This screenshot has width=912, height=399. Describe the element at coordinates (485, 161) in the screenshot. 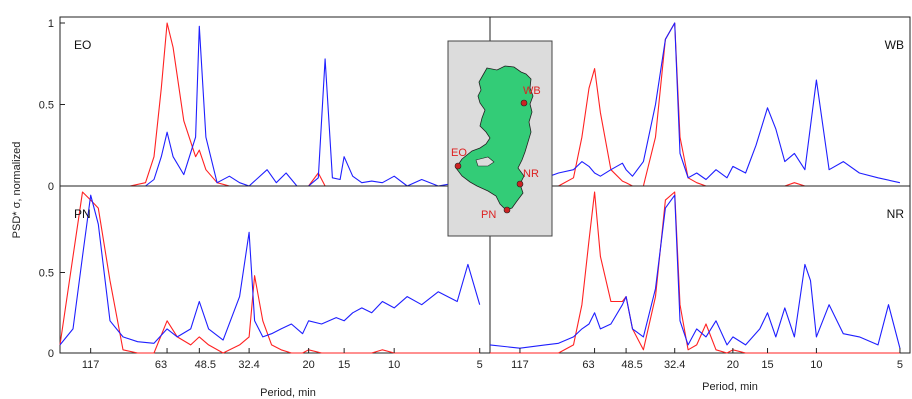

I see `island-inlet` at that location.